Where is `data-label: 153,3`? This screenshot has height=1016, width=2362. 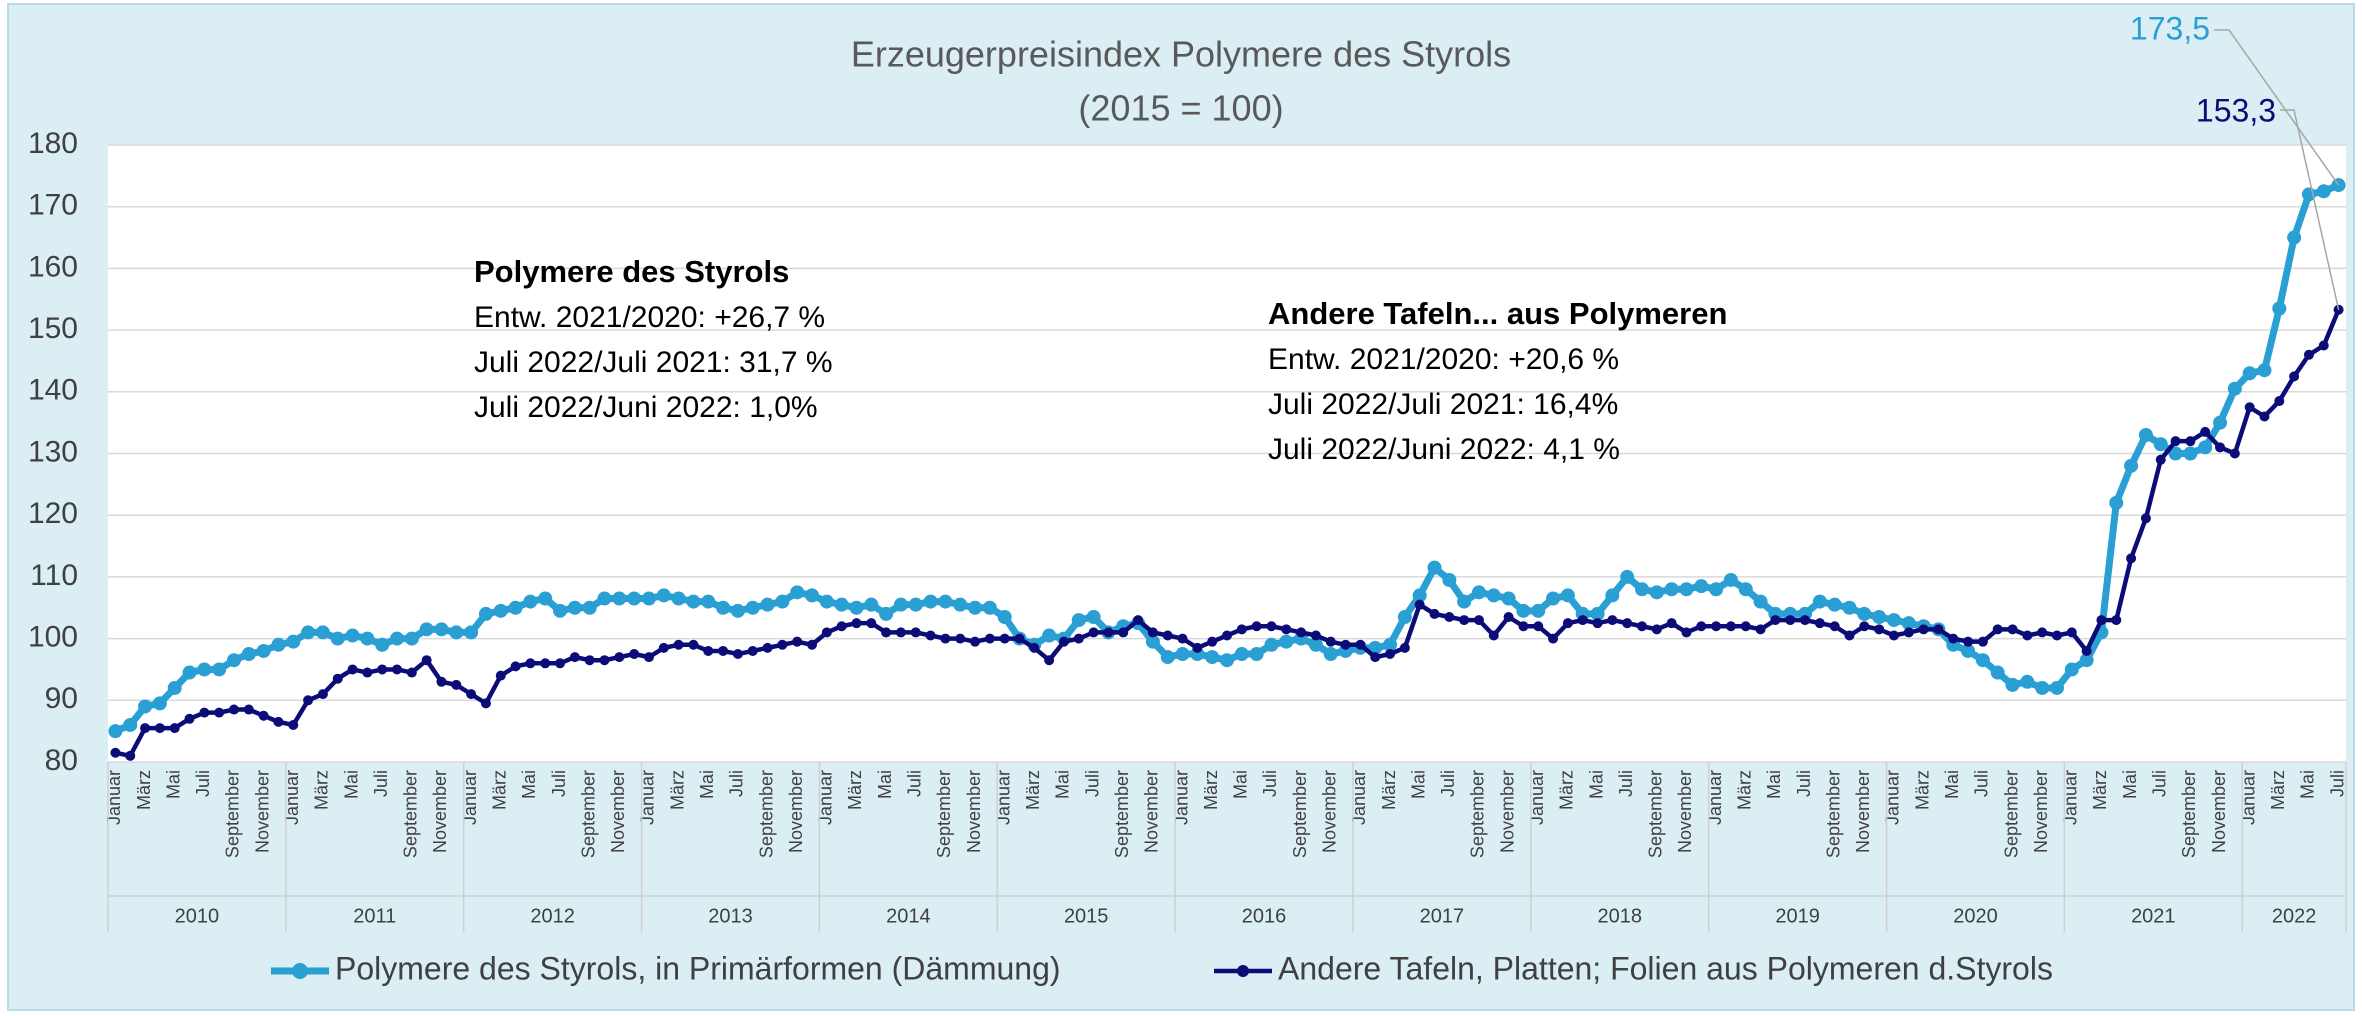 data-label: 153,3 is located at coordinates (2236, 110).